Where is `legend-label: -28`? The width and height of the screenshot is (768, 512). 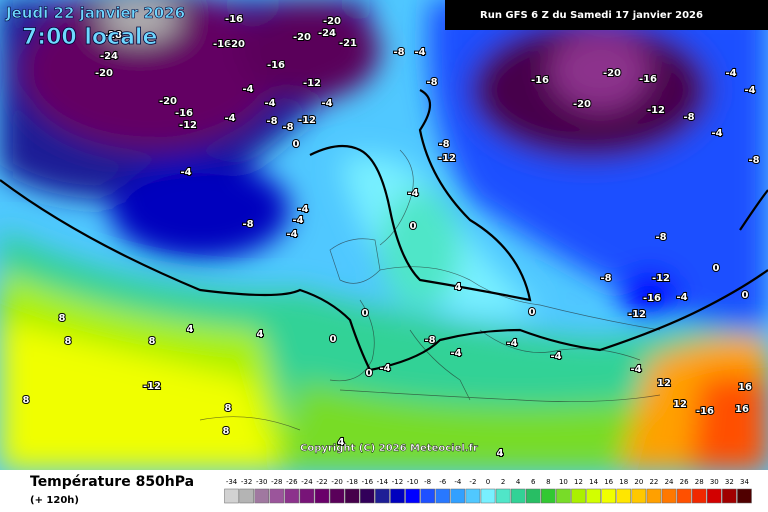 legend-label: -28 is located at coordinates (276, 482).